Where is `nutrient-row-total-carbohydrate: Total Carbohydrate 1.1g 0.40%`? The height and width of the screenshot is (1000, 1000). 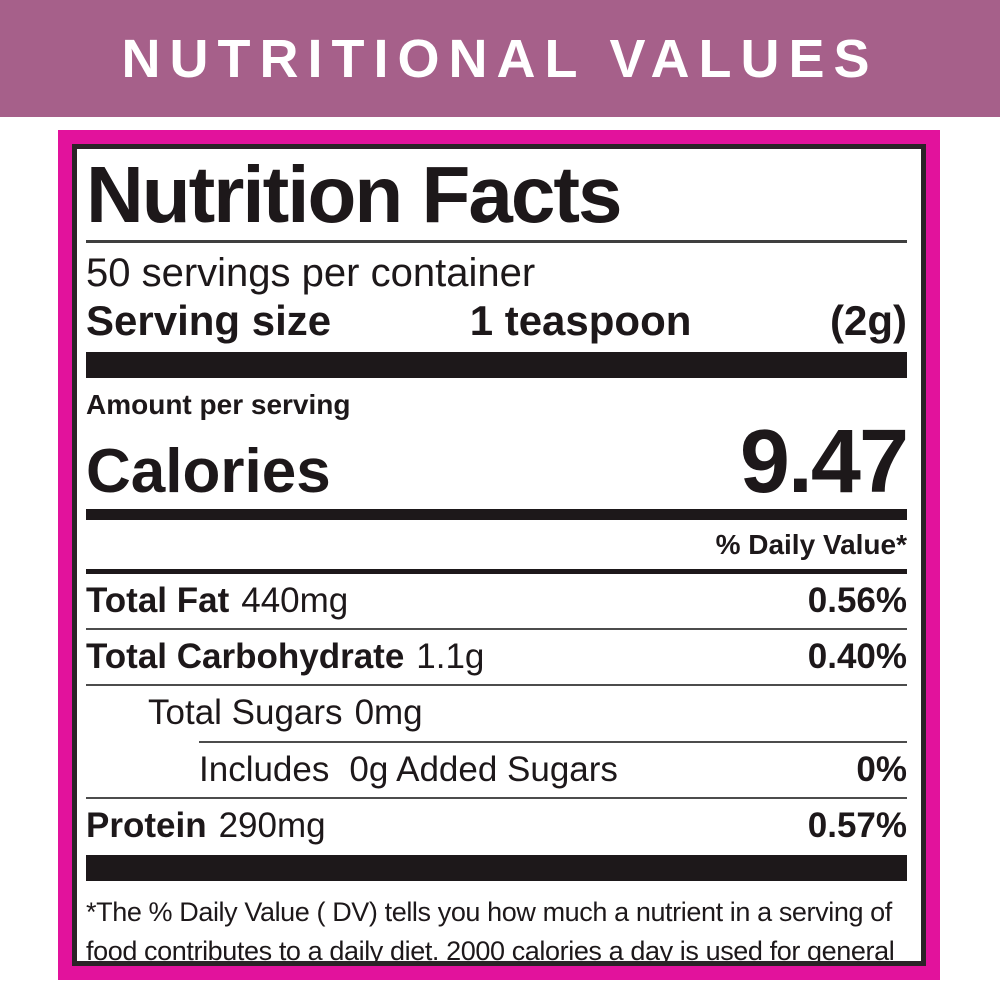 nutrient-row-total-carbohydrate: Total Carbohydrate 1.1g 0.40% is located at coordinates (496, 657).